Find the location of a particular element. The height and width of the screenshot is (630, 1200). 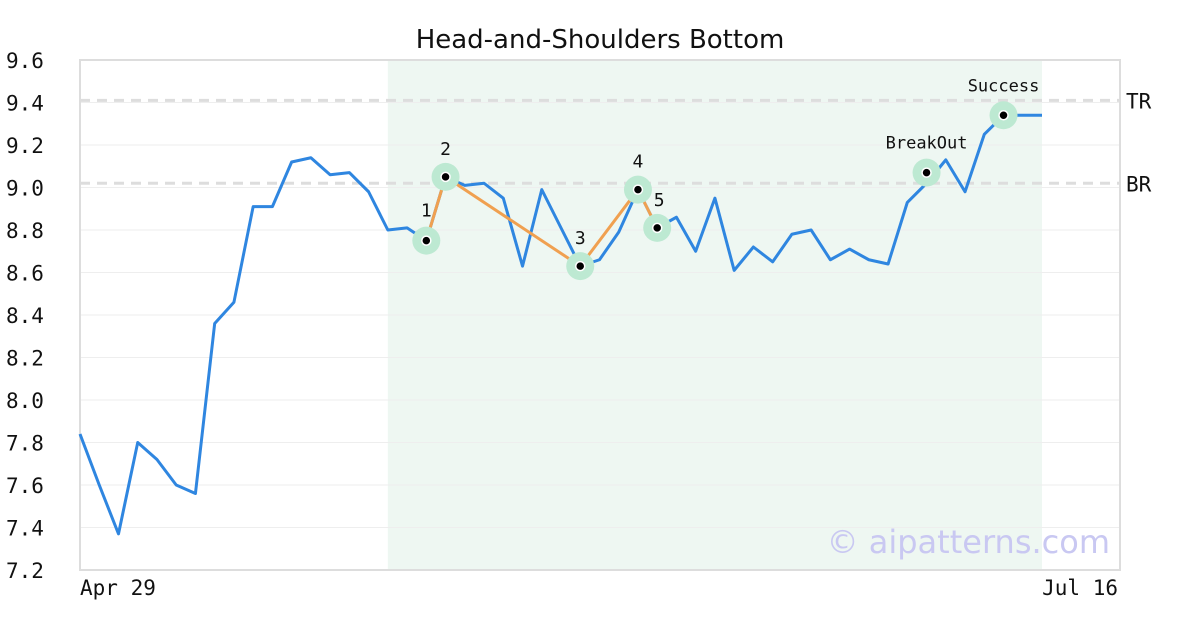

y-tick-label: 9.4 is located at coordinates (25, 104).